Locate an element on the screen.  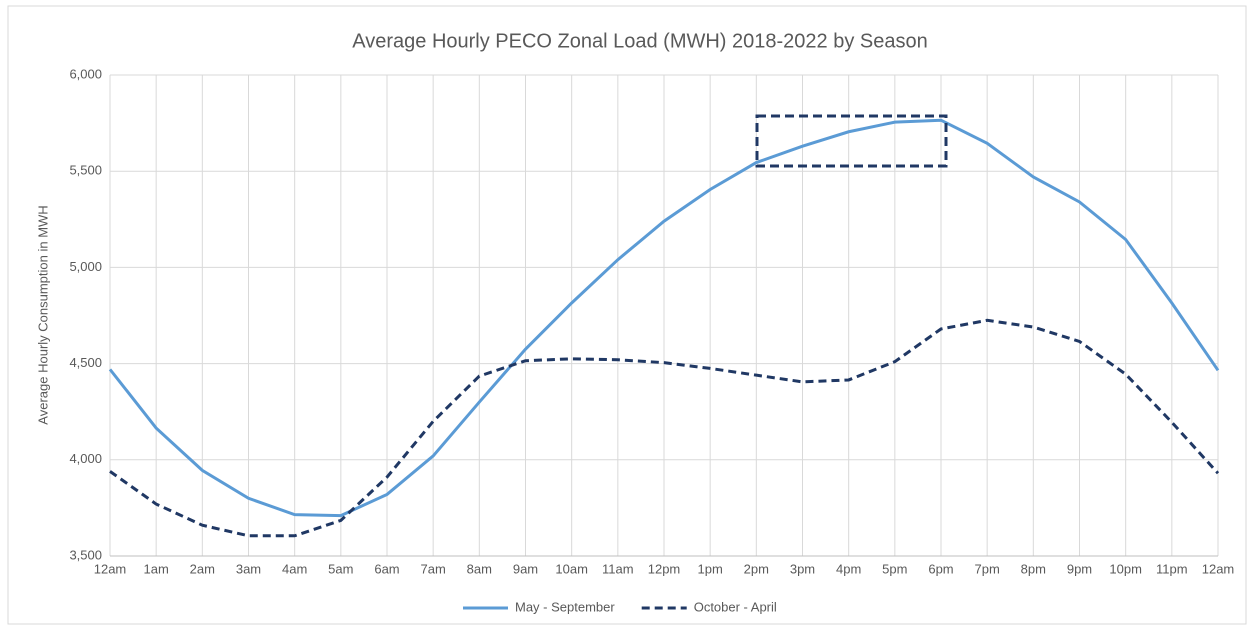
y-tick-label: 3,500 is located at coordinates (85, 554).